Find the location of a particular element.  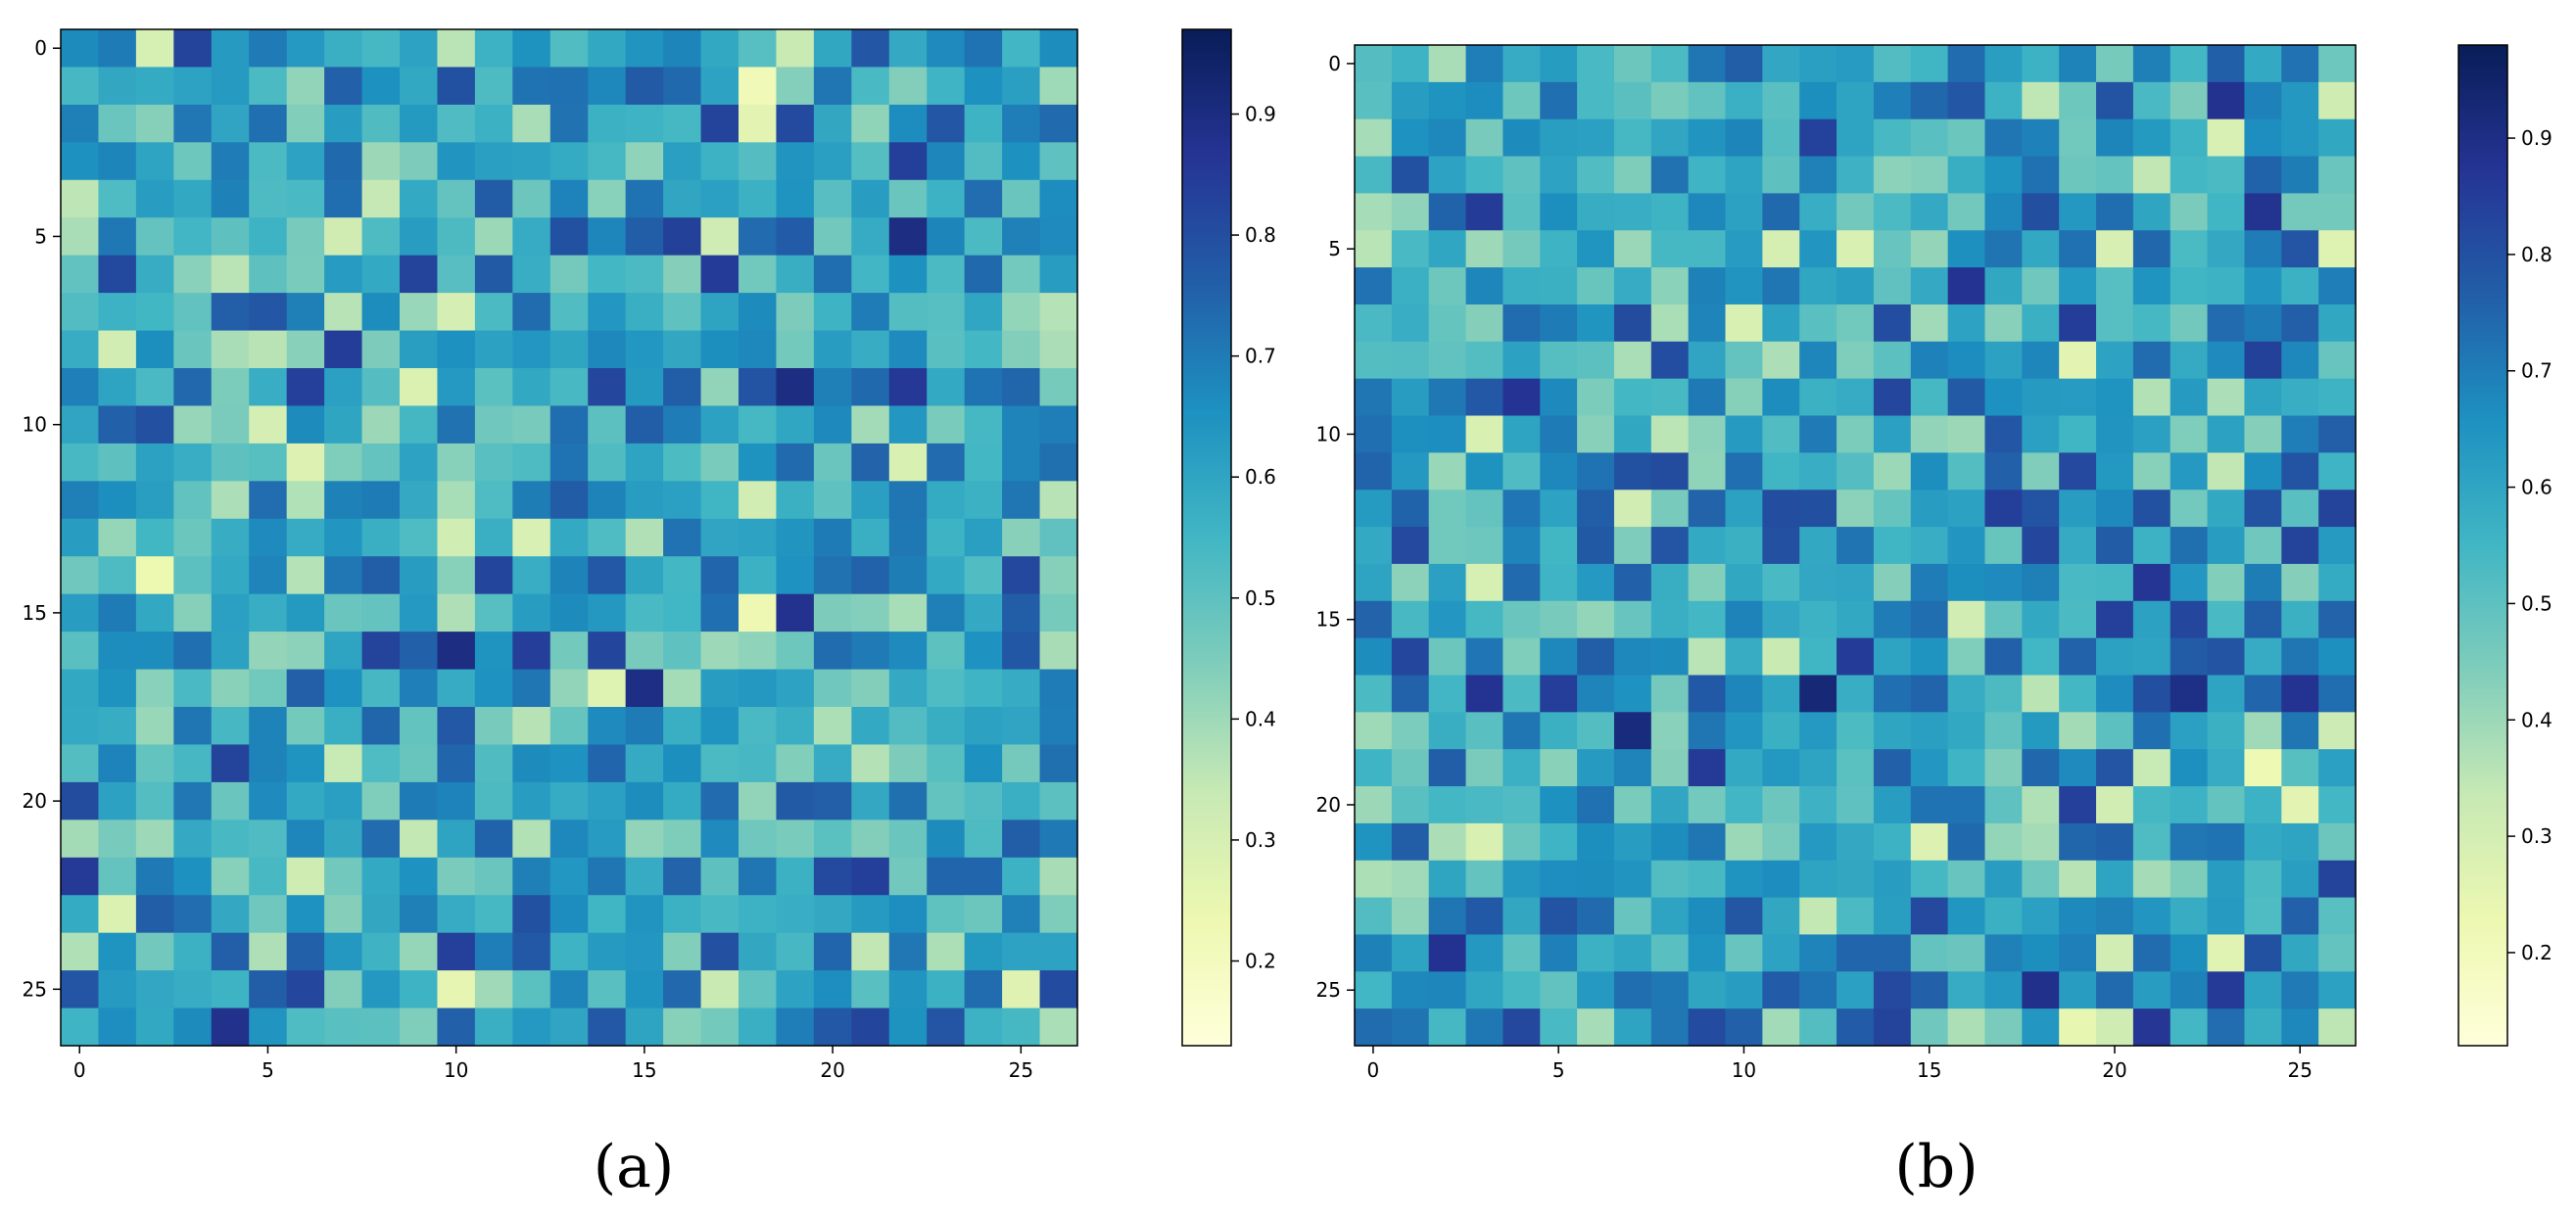

colorbar-tick-label: 0.4 is located at coordinates (1260, 718).